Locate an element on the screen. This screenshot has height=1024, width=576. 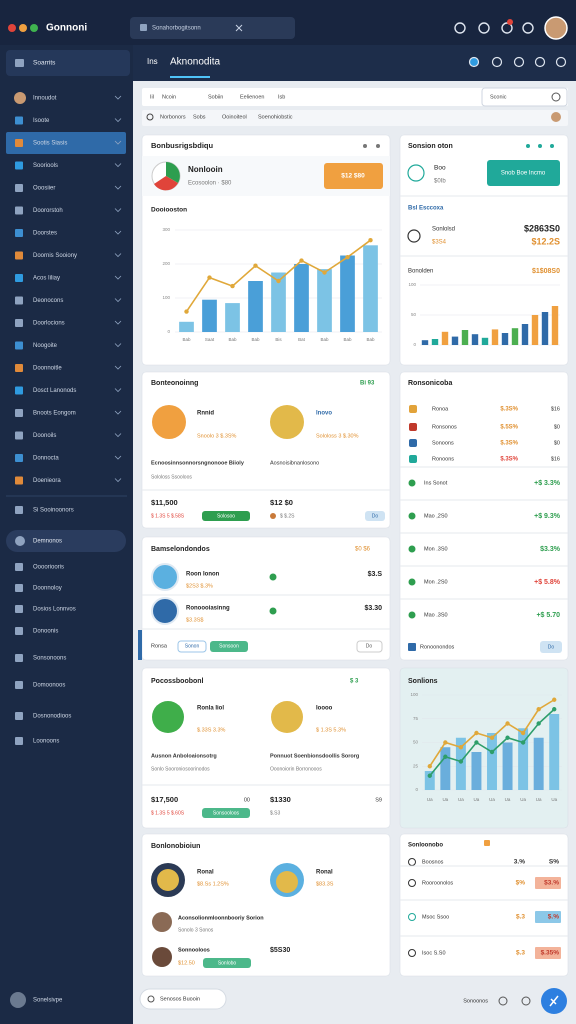
sidebar-item: Doonnoloy is located at coordinates (47, 589).